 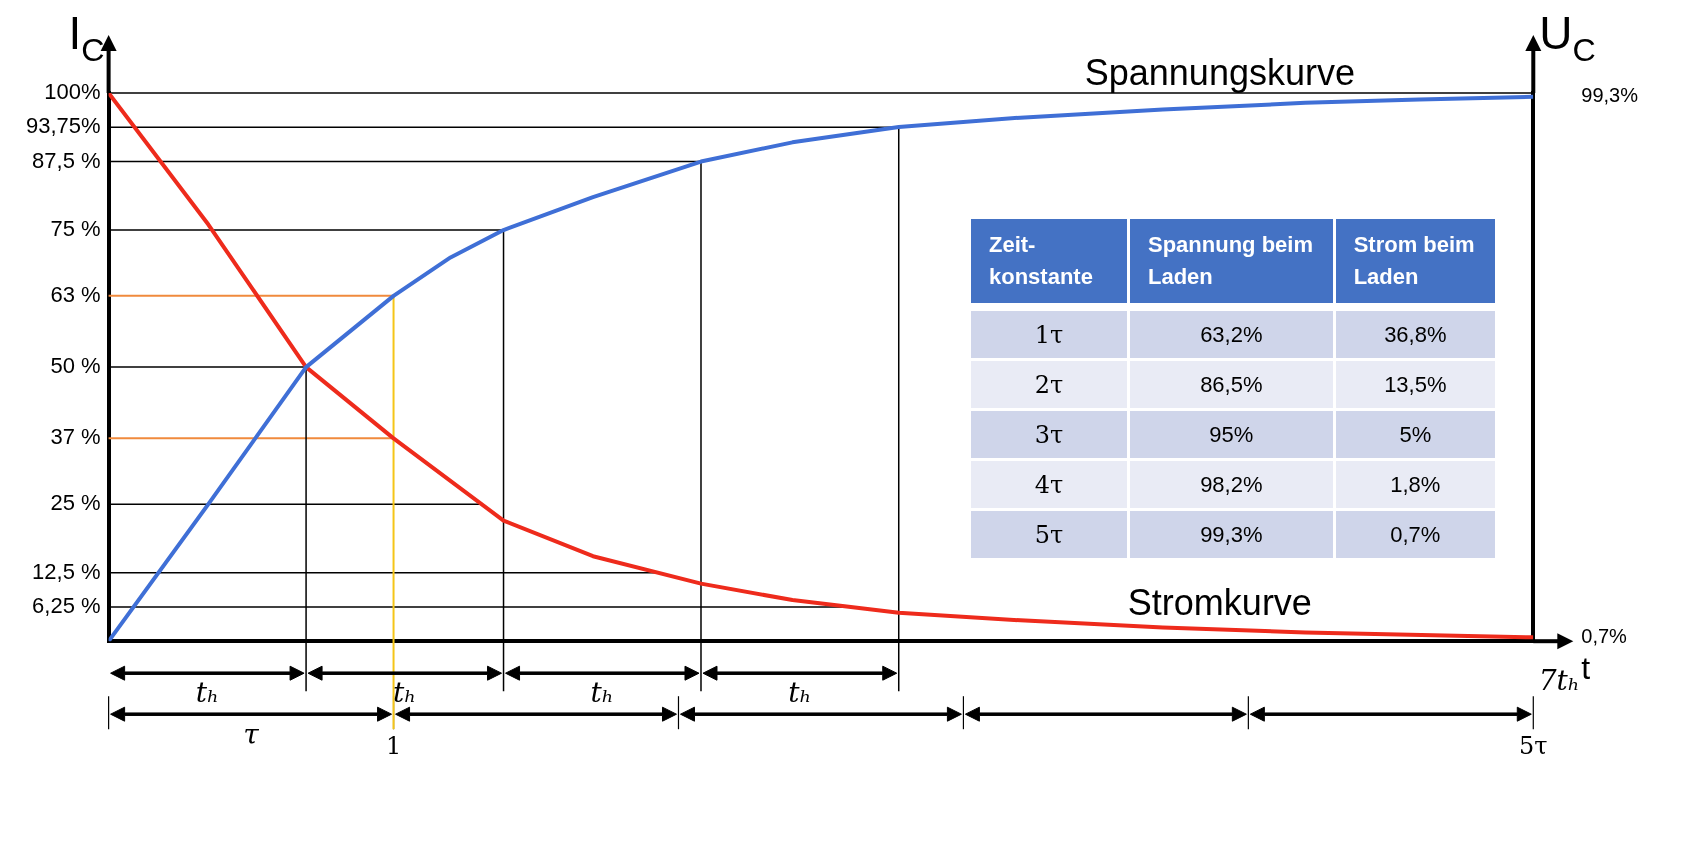 What do you see at coordinates (1049, 261) in the screenshot?
I see `y-axis-title: Zeit-konstante` at bounding box center [1049, 261].